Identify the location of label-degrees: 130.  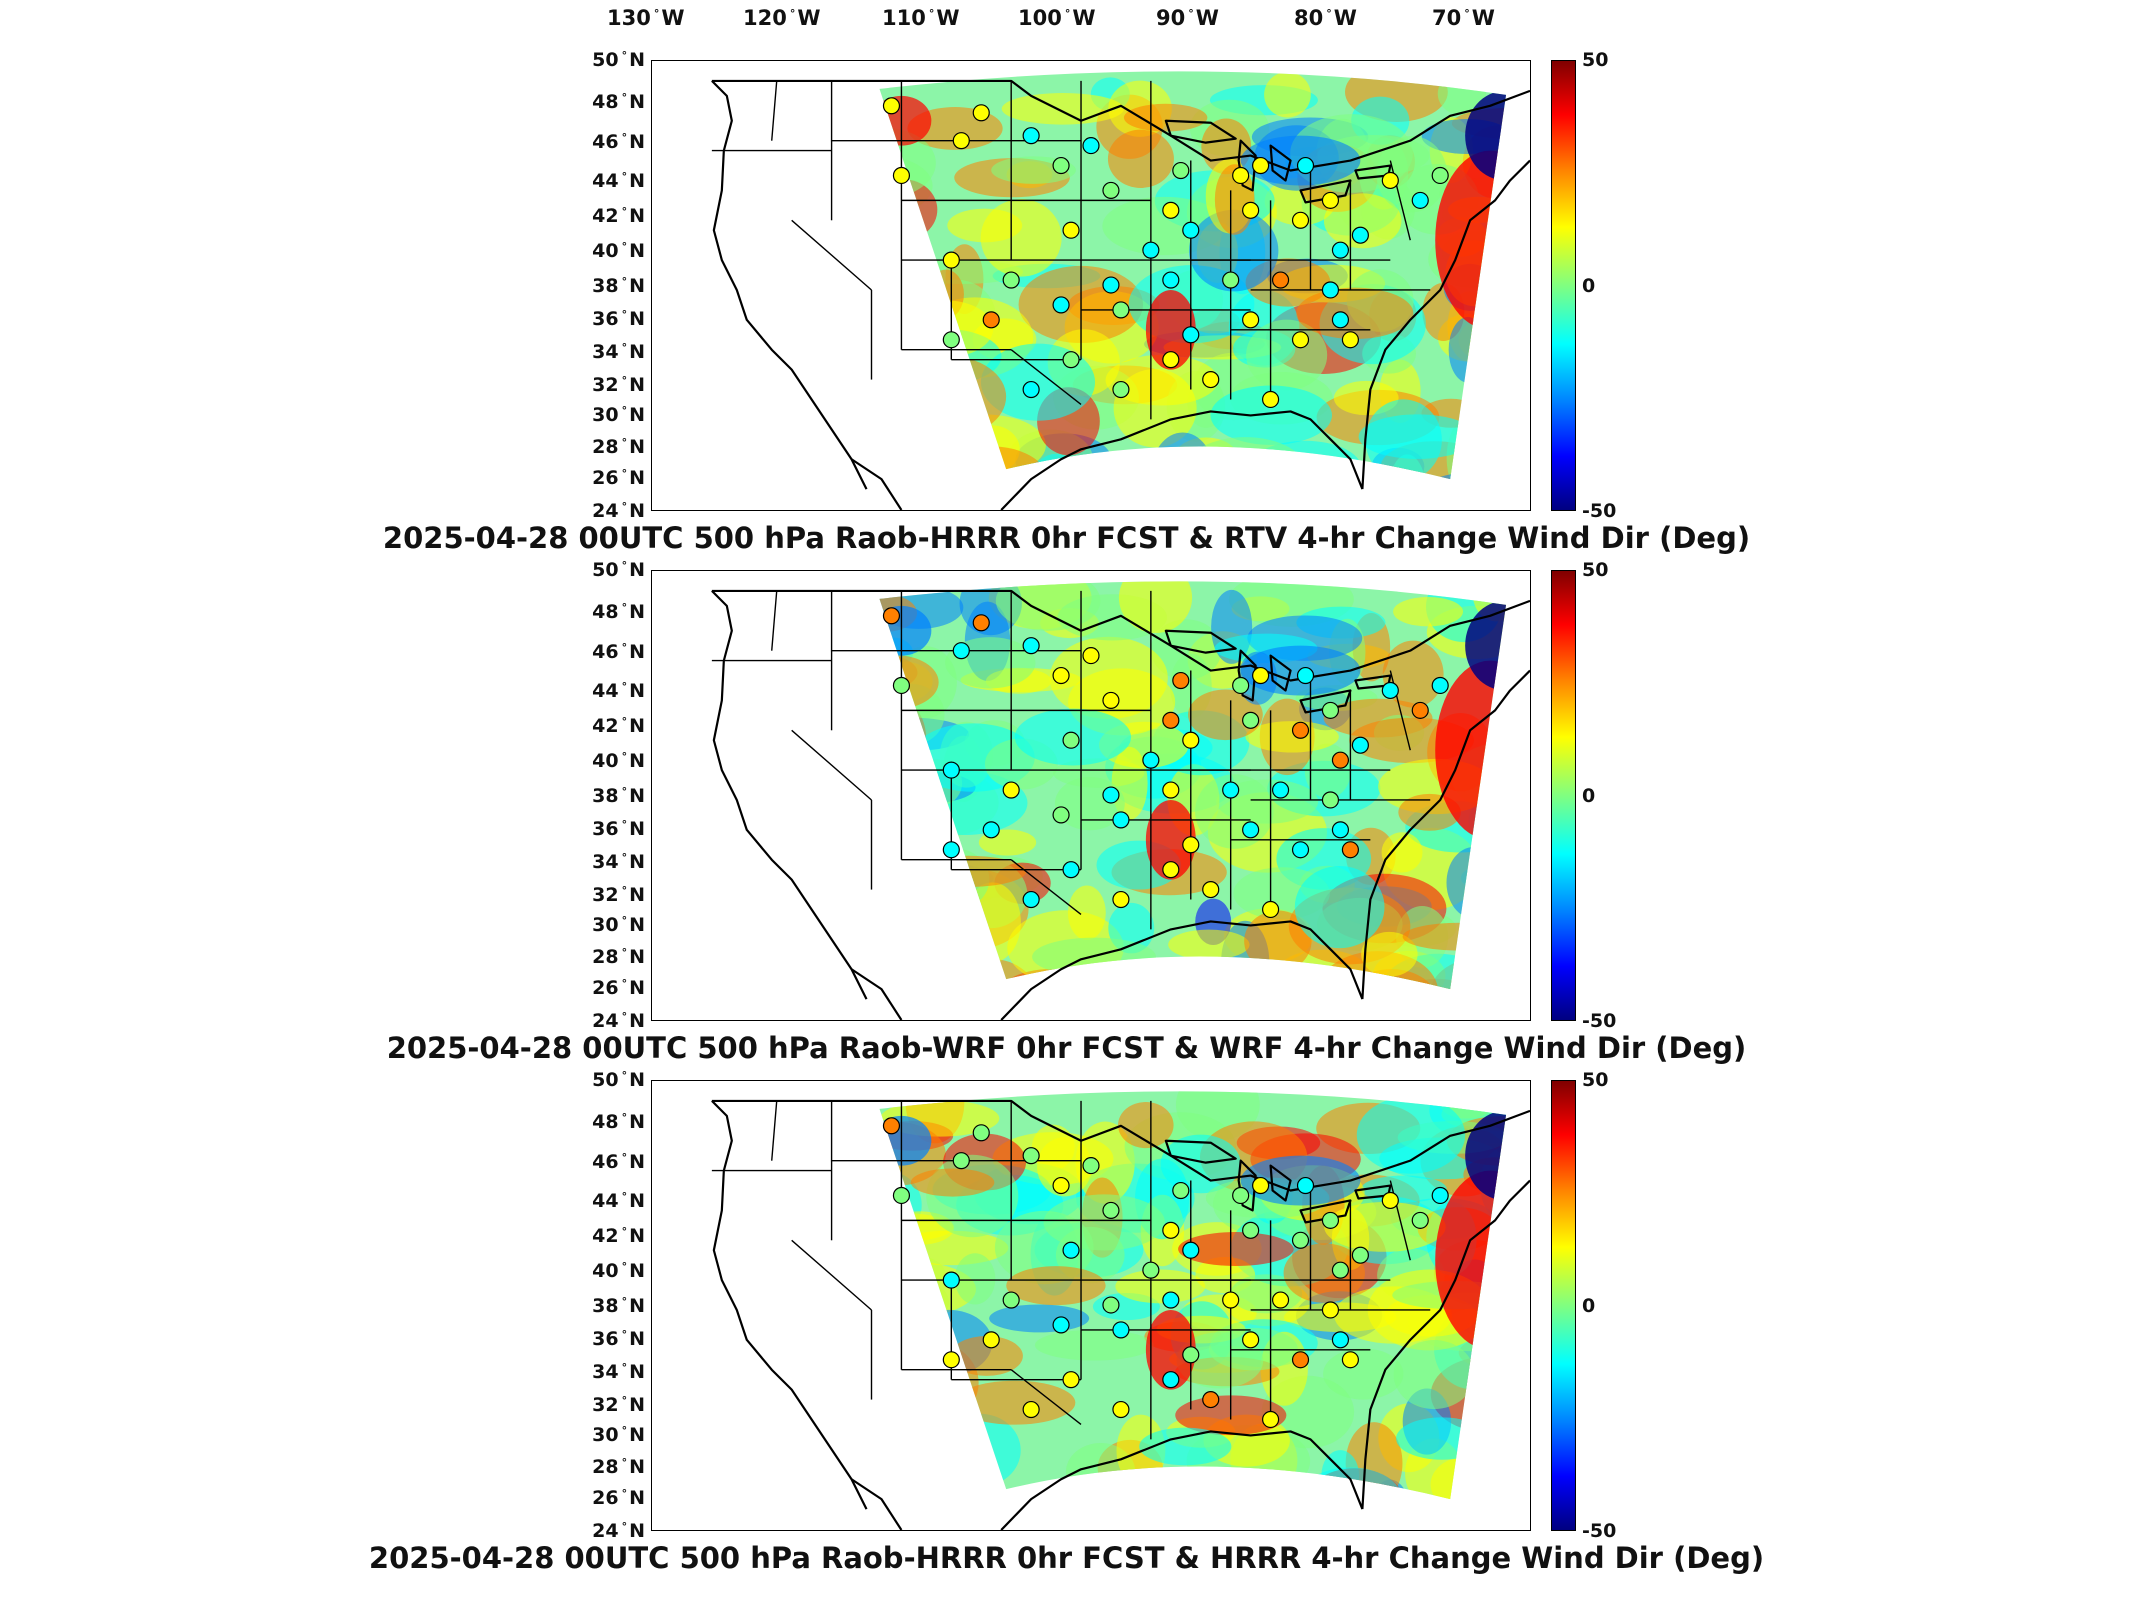
(629, 18).